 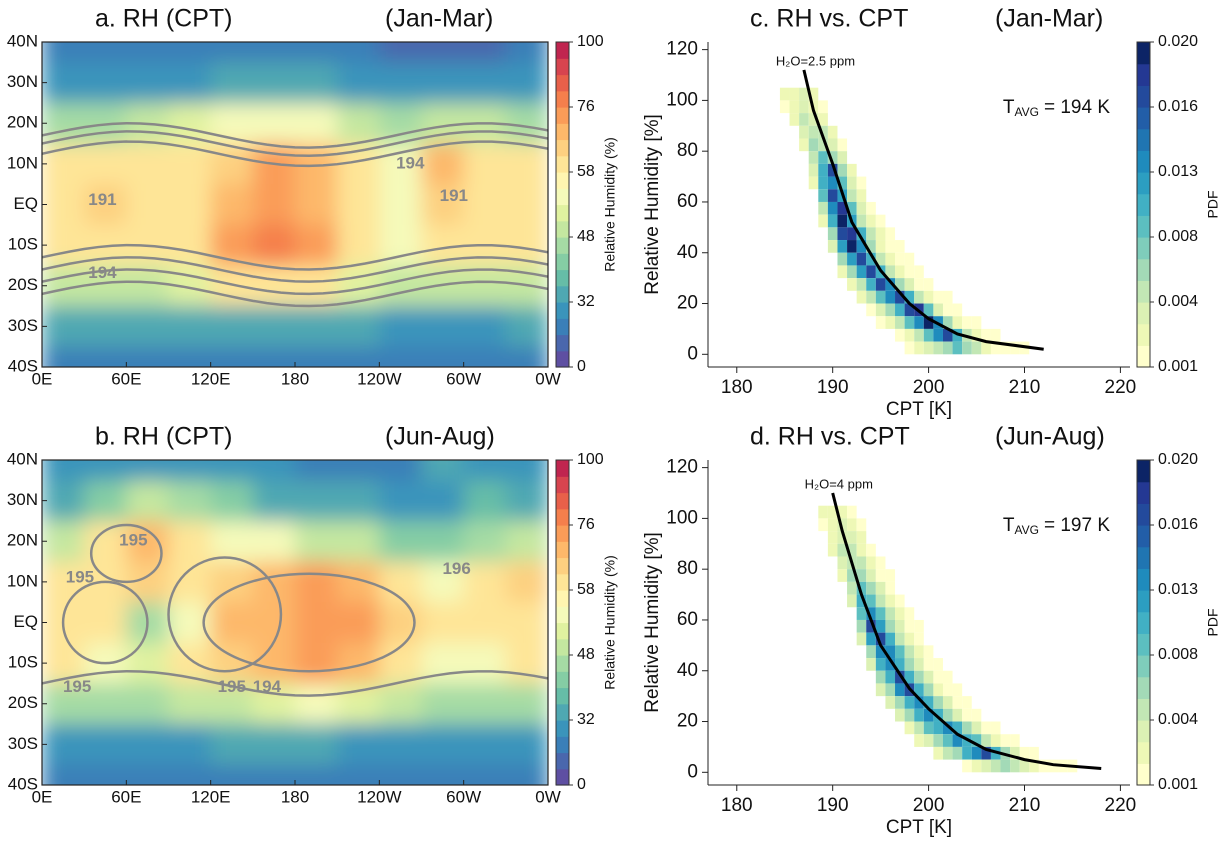 I want to click on x-tick-label: 190, so click(x=833, y=805).